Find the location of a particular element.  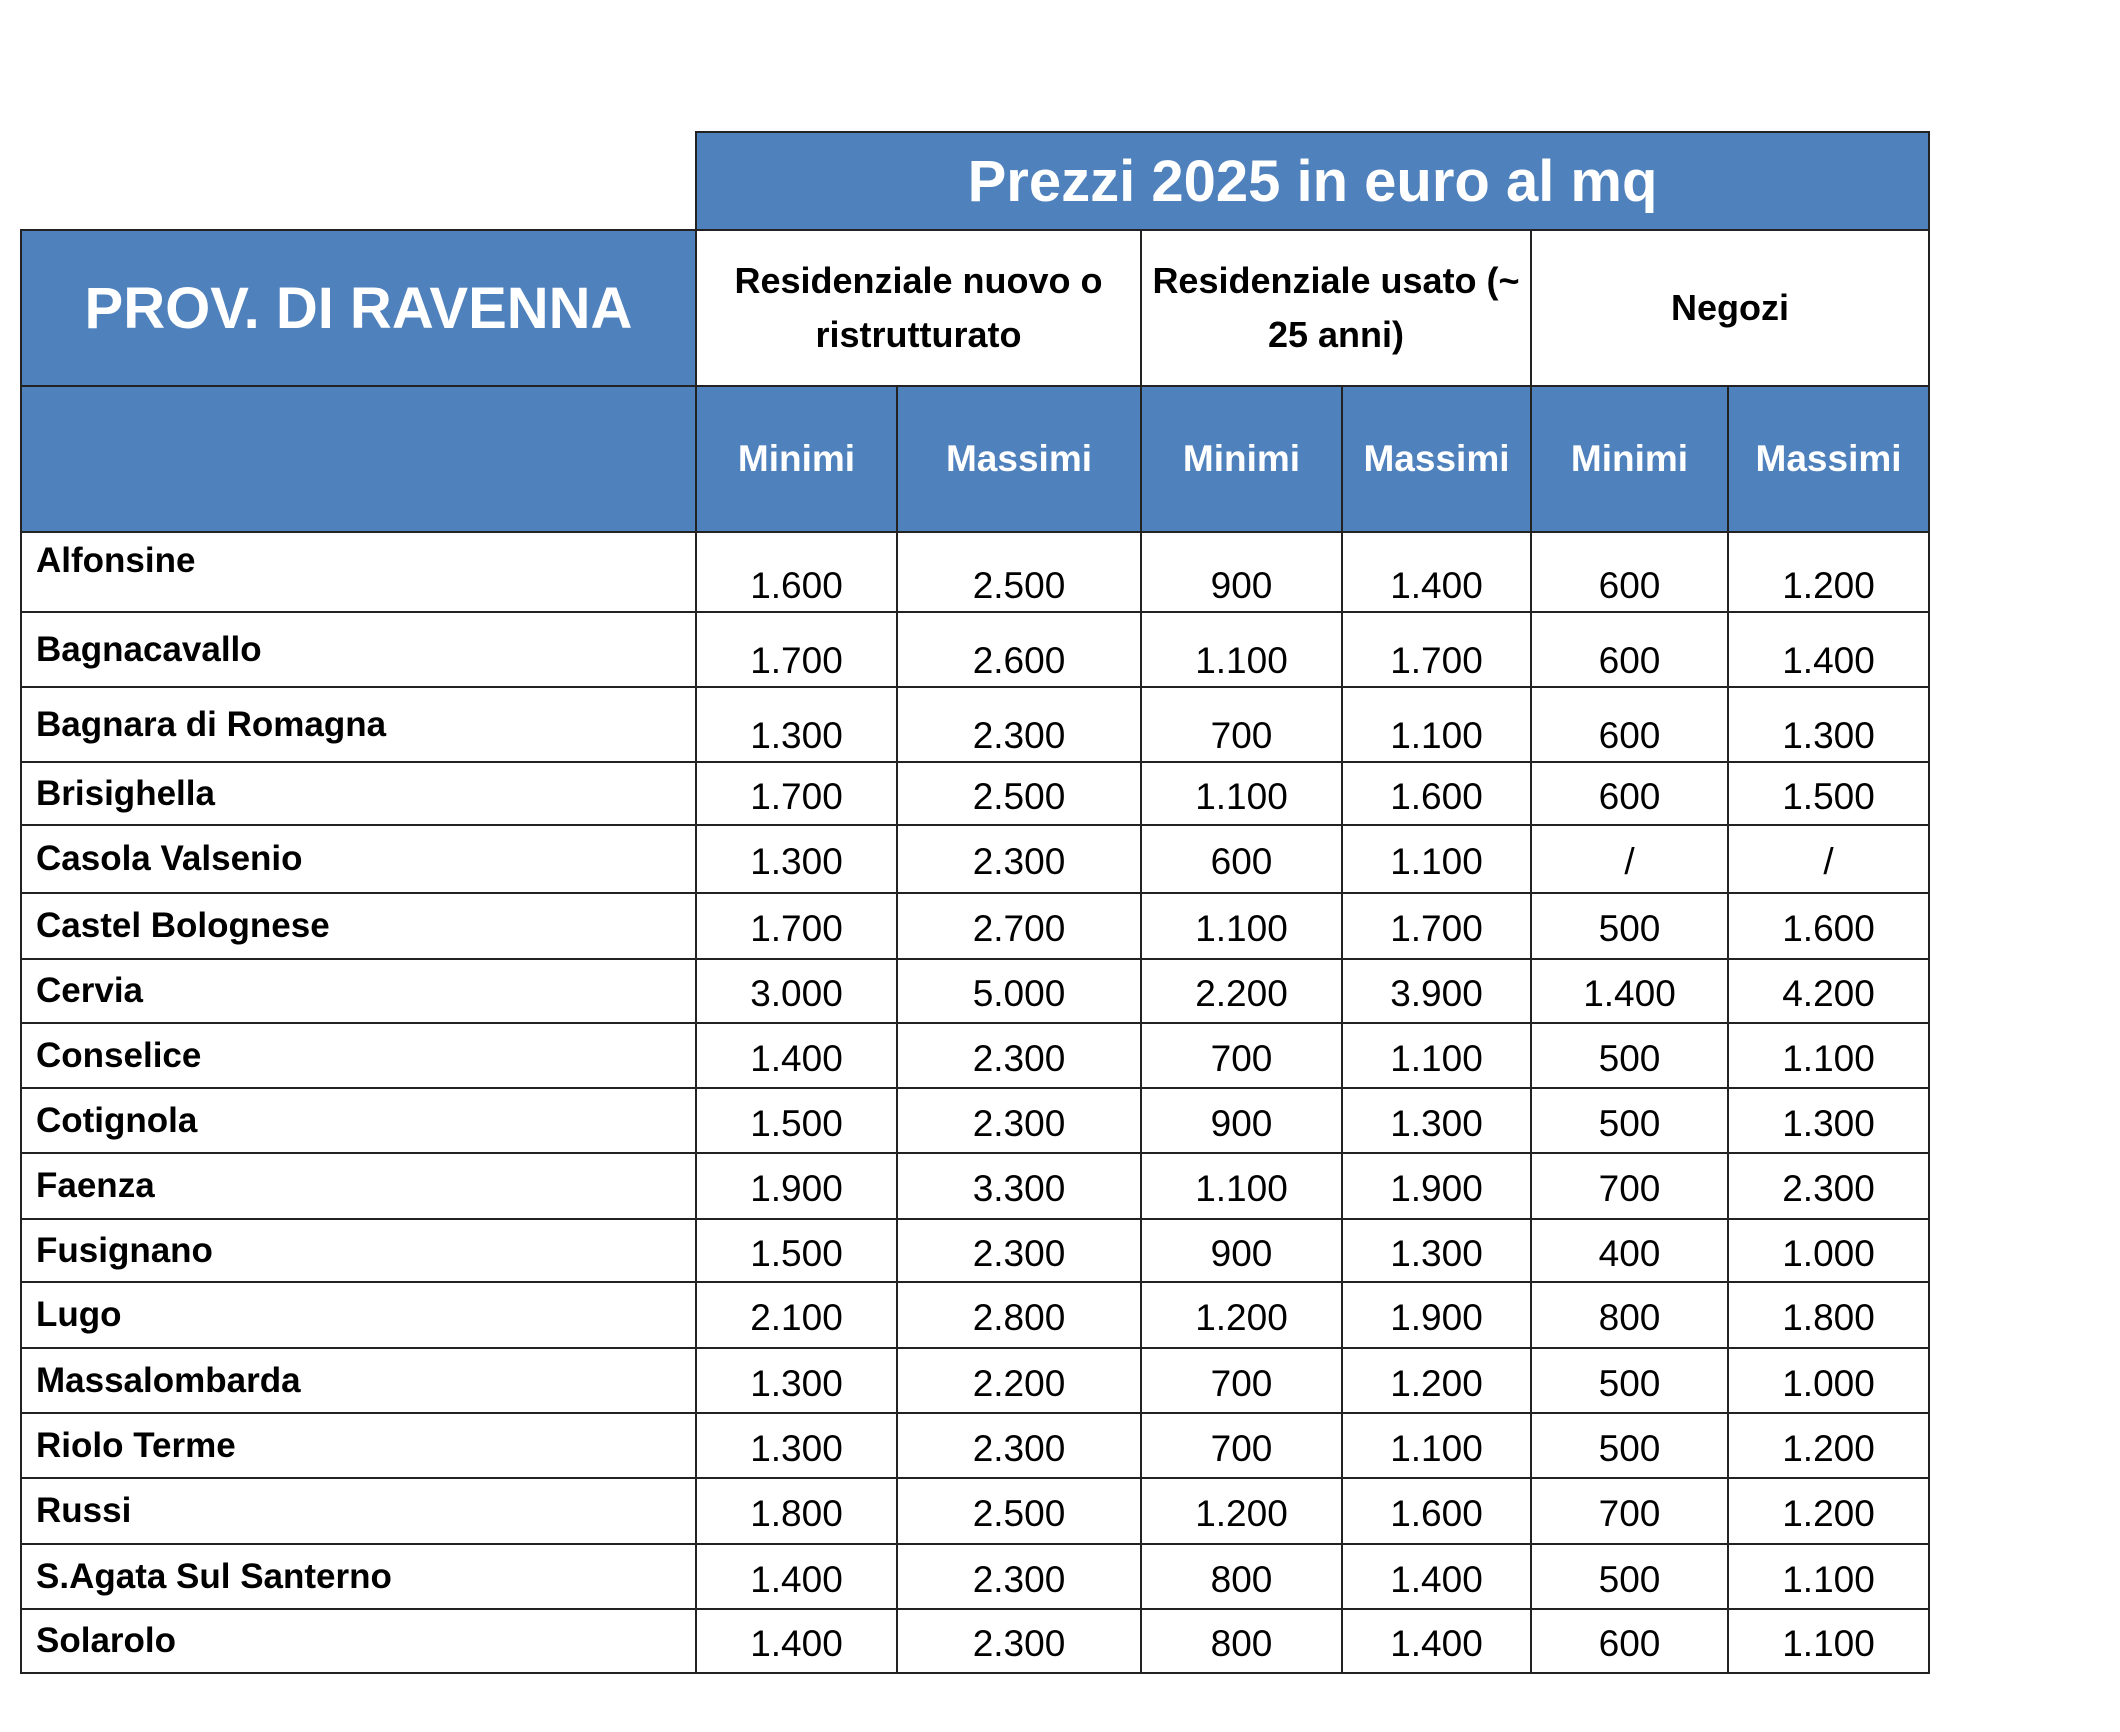

price-cell: 2.200 is located at coordinates (1241, 991).